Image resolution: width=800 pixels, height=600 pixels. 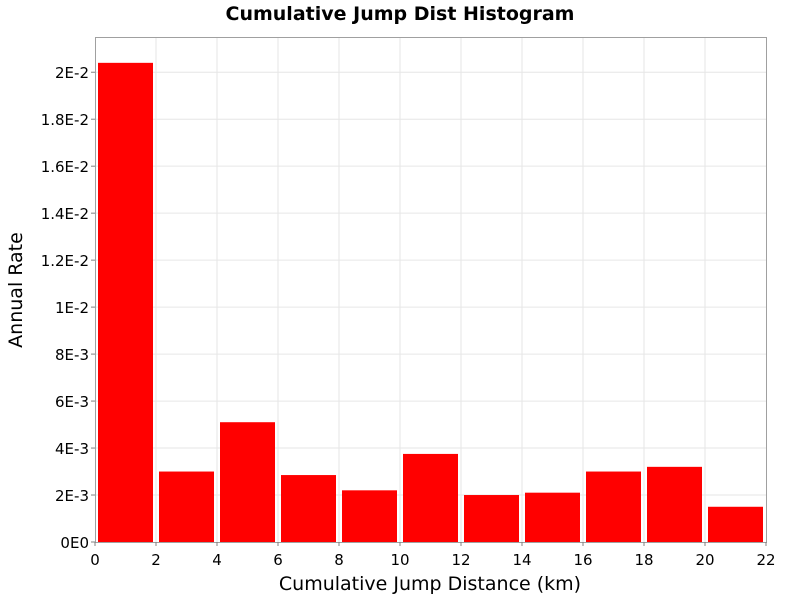 I want to click on x-tick-label: 14, so click(x=521, y=560).